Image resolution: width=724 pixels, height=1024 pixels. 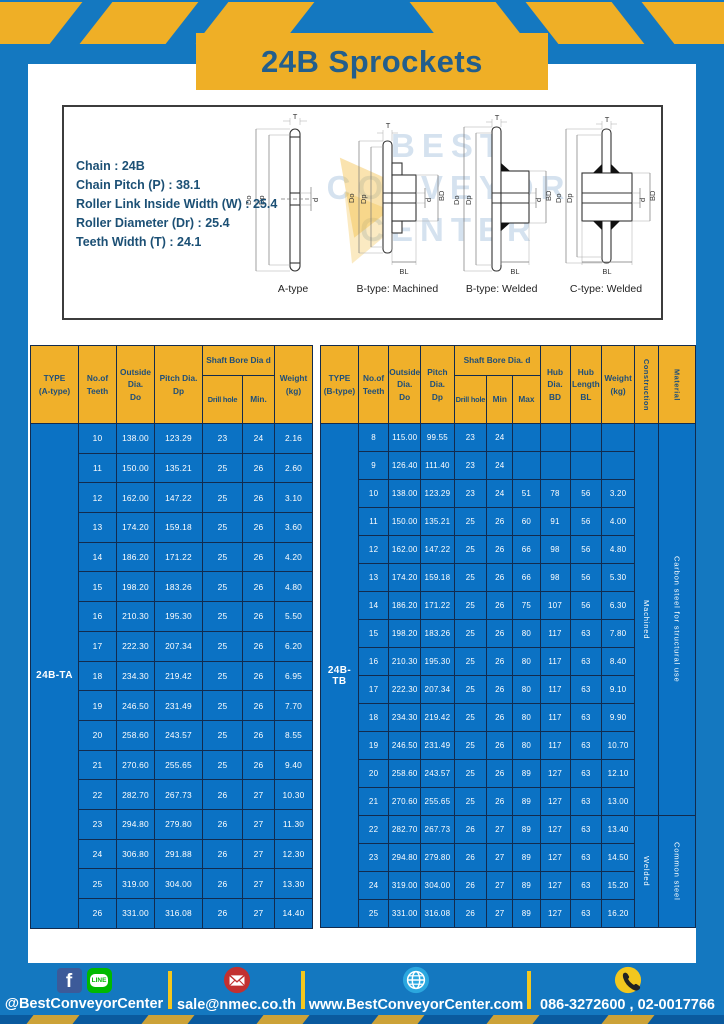 I want to click on table-cell: 14.40, so click(x=293, y=913).